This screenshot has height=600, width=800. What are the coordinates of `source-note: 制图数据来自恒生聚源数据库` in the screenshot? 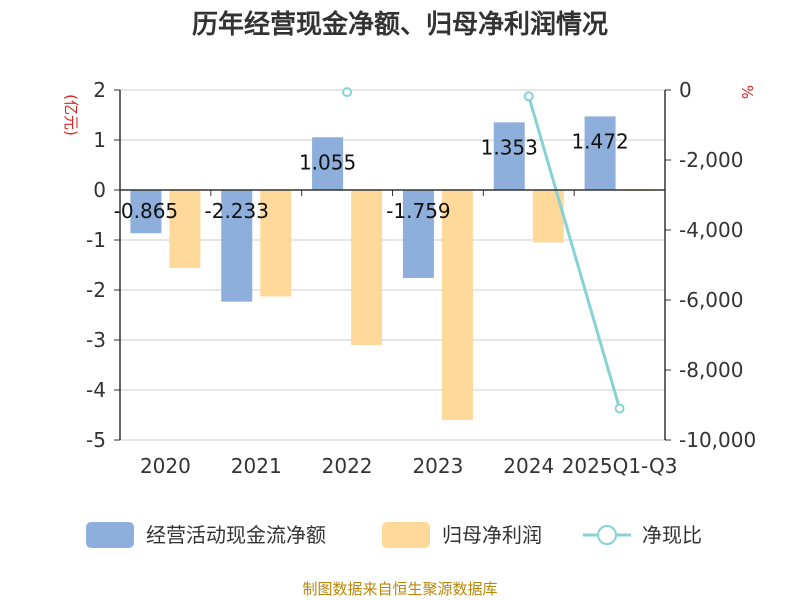 It's located at (399, 589).